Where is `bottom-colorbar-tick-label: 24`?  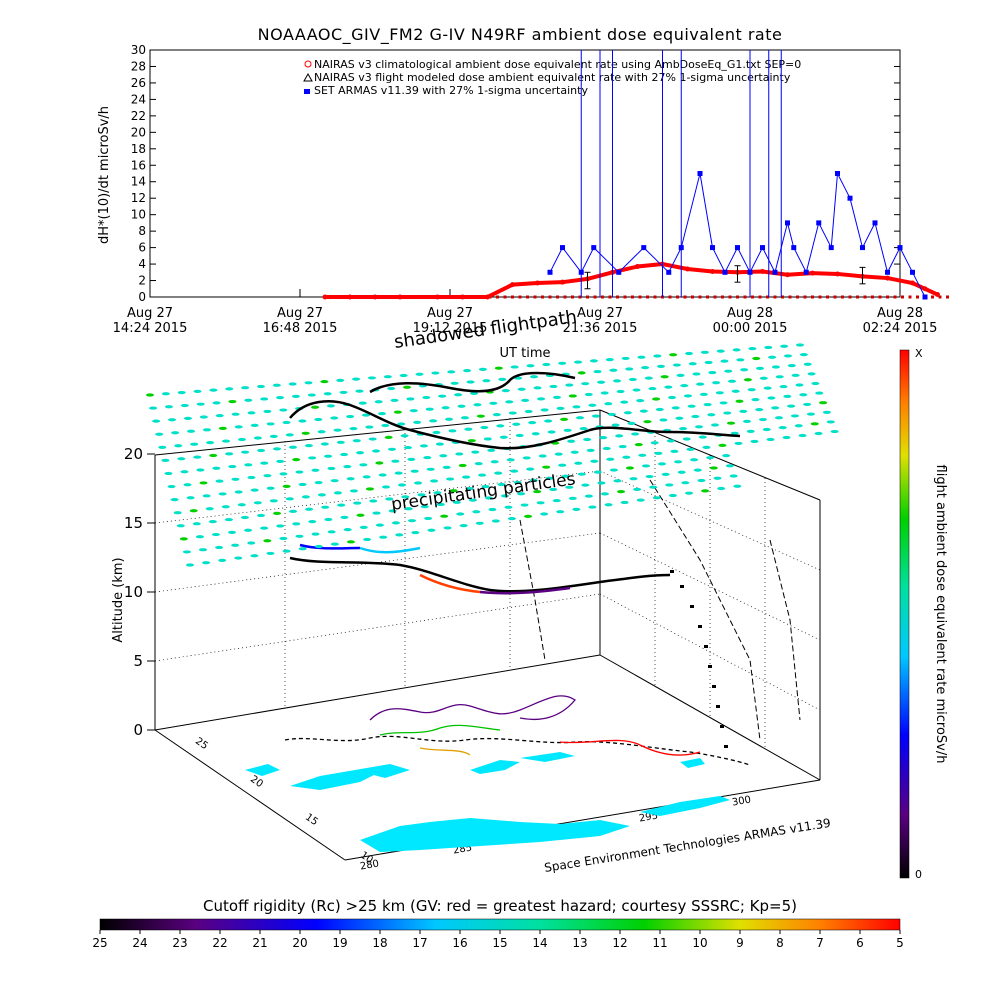
bottom-colorbar-tick-label: 24 is located at coordinates (139, 943).